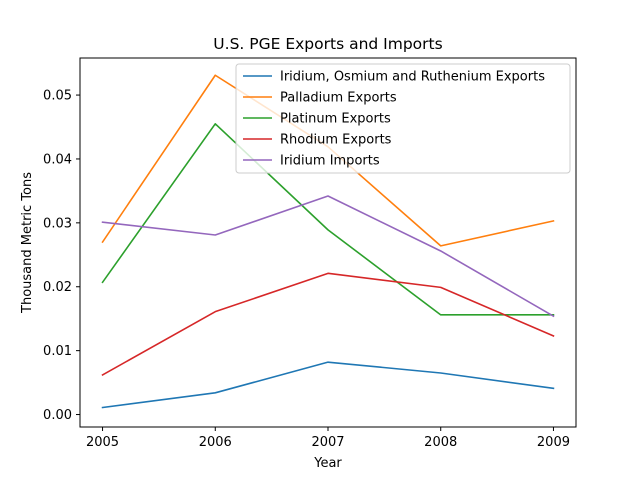 Image resolution: width=640 pixels, height=480 pixels. What do you see at coordinates (327, 442) in the screenshot?
I see `x-tick-label: 2007` at bounding box center [327, 442].